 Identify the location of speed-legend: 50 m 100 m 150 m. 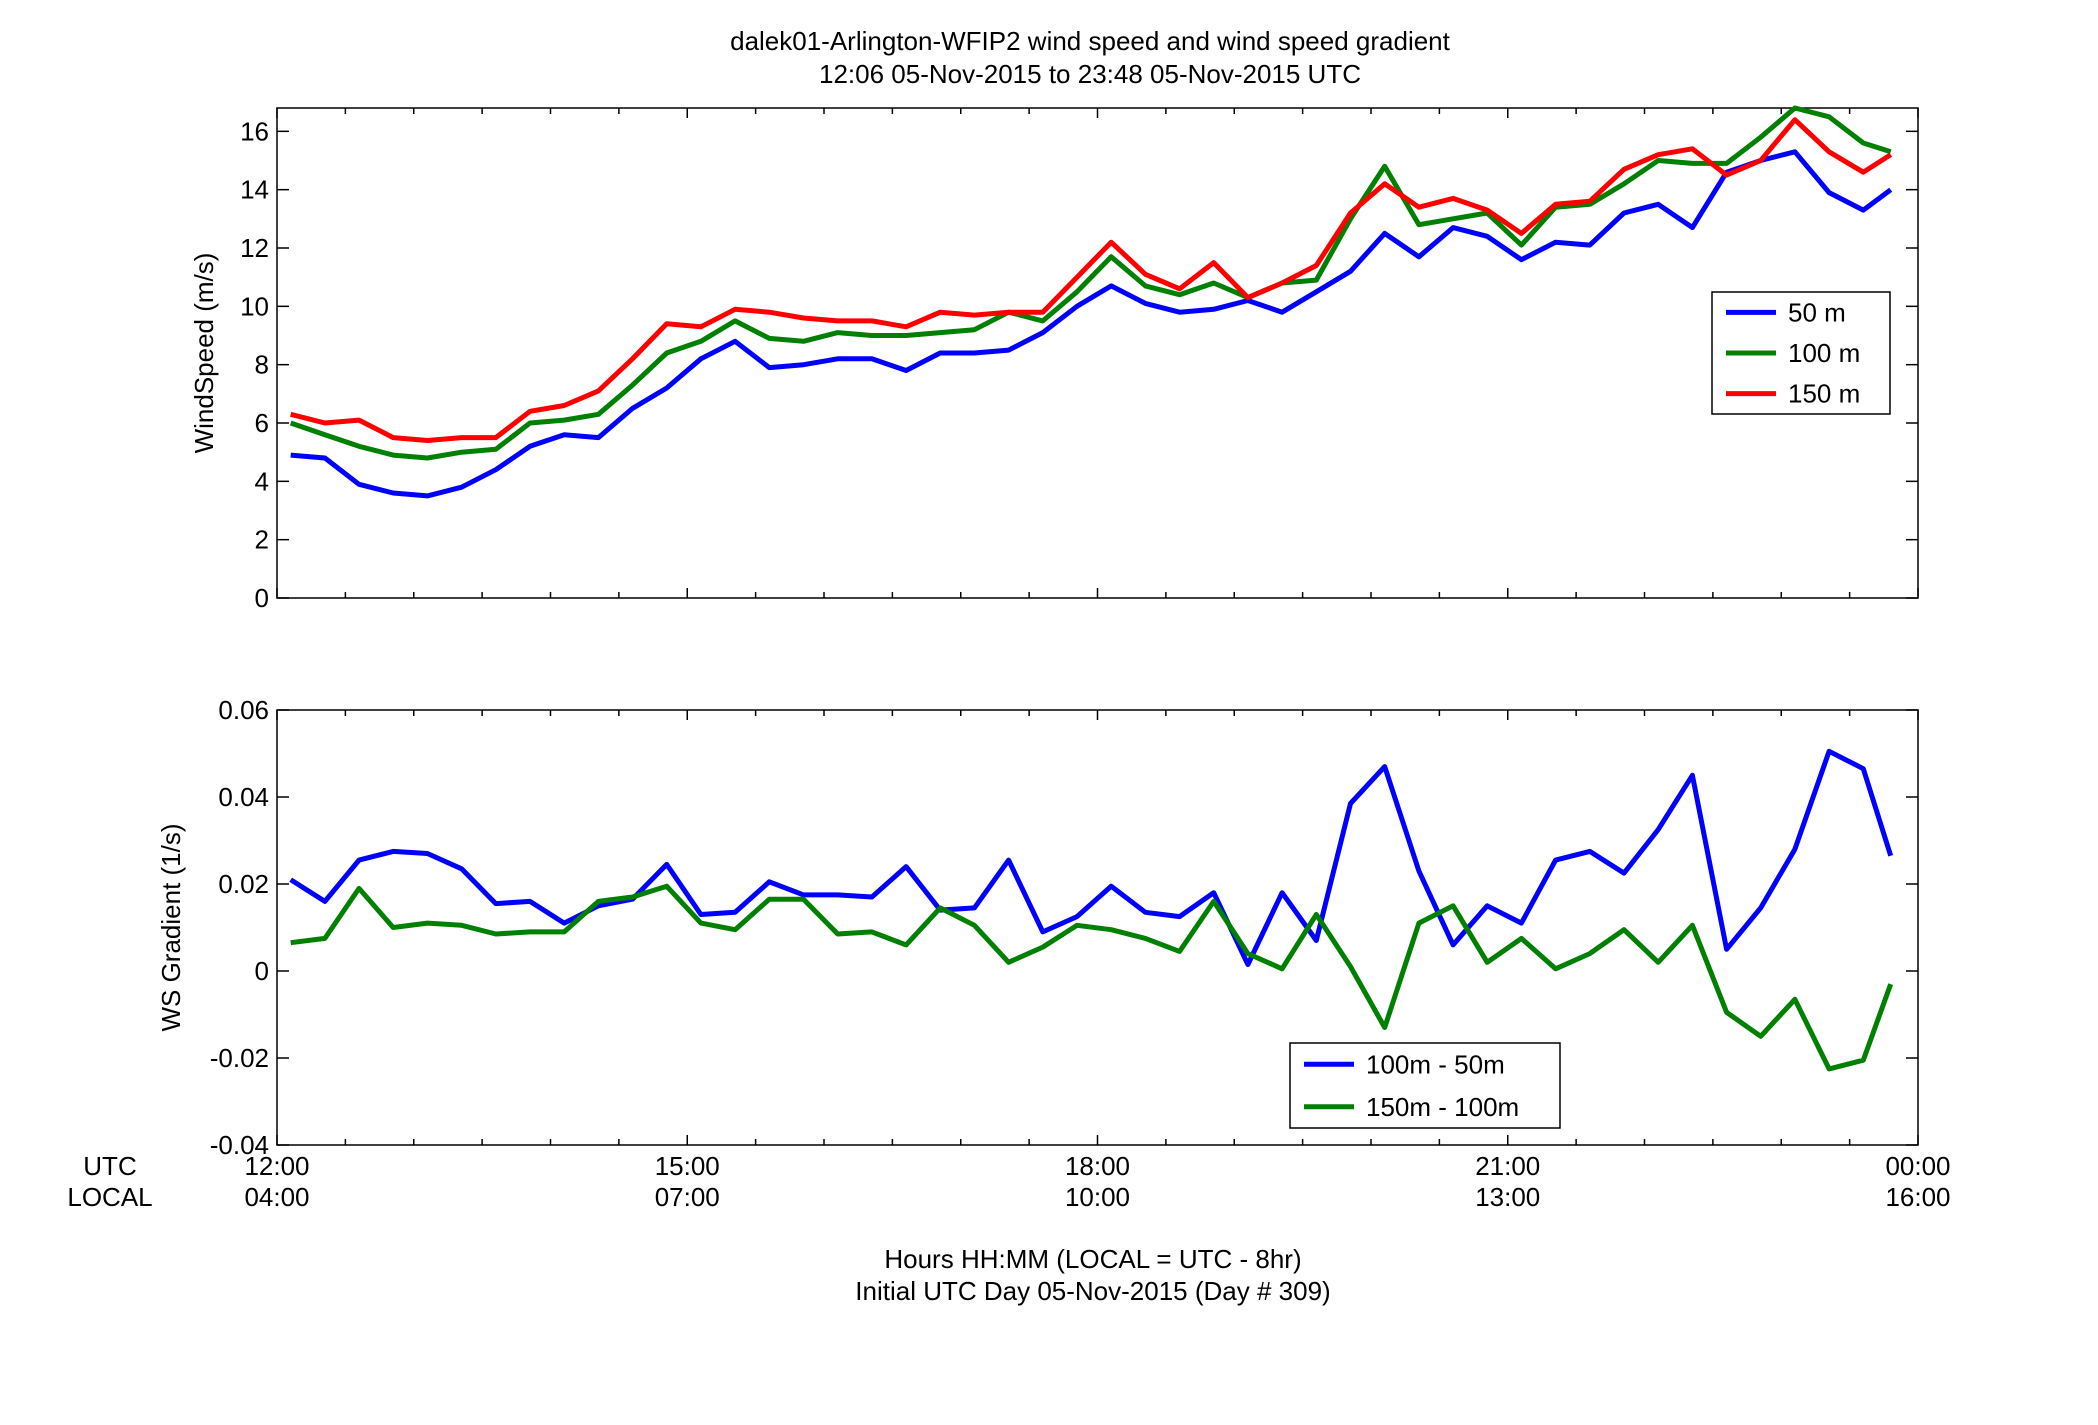
(1801, 353).